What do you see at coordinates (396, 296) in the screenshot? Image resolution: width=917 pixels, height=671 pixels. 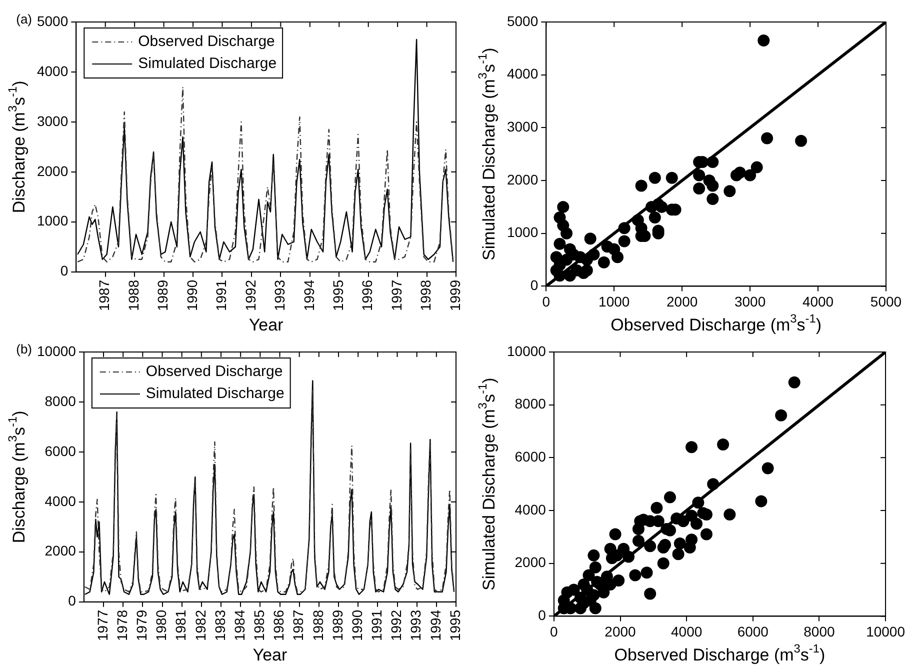 I see `x-tick-label: 1997` at bounding box center [396, 296].